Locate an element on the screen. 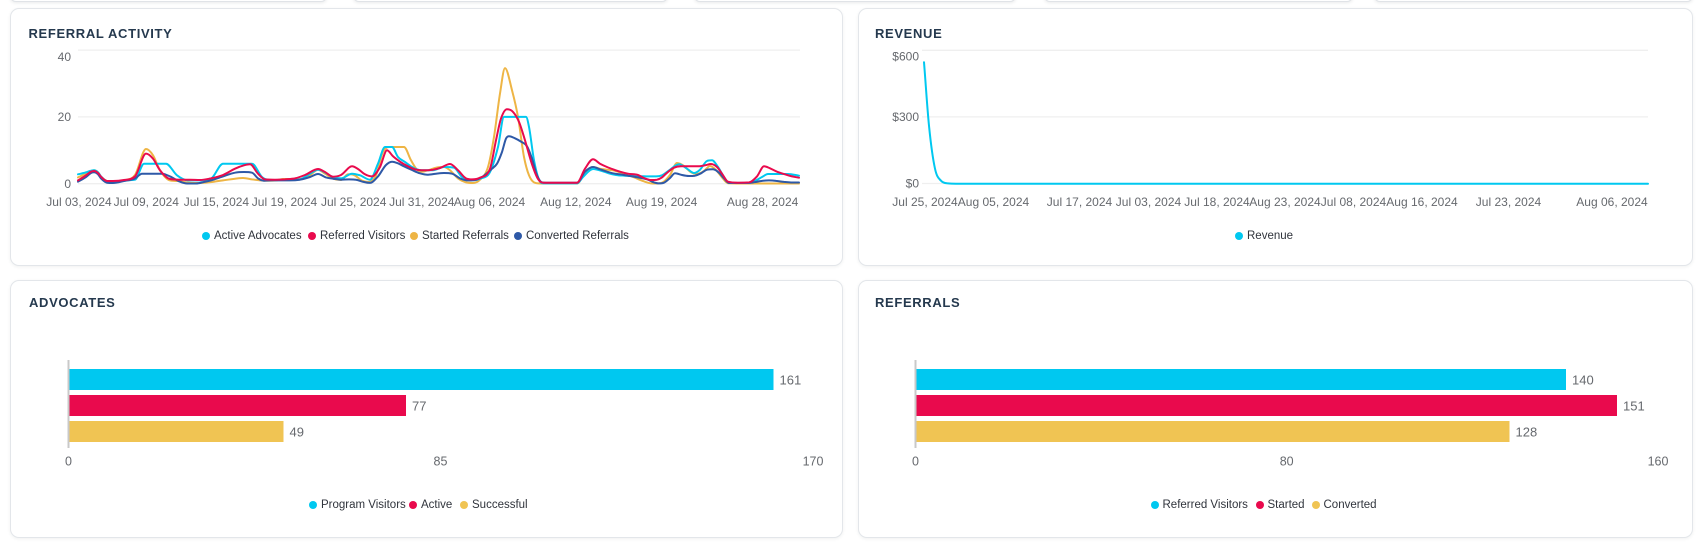  svg-text: 49 is located at coordinates (297, 432).